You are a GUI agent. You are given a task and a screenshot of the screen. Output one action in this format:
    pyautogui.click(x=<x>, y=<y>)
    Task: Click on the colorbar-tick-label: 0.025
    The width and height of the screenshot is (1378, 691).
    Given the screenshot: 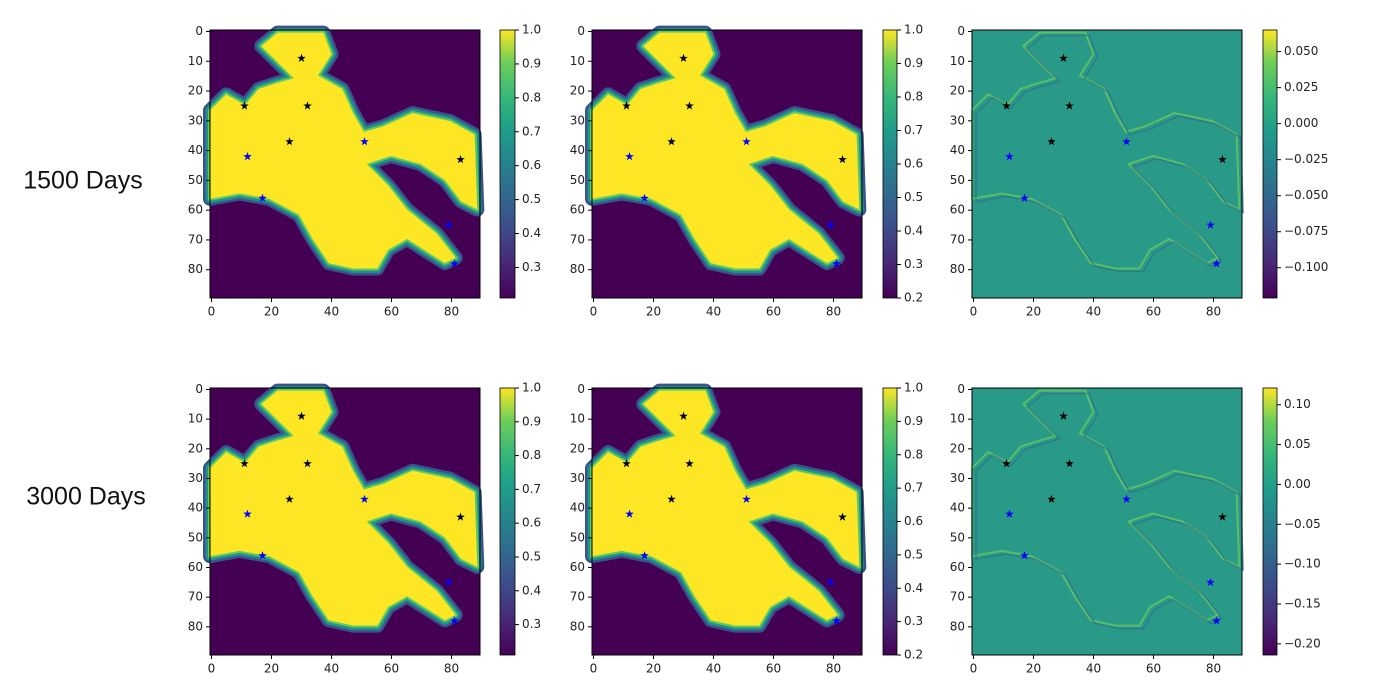 What is the action you would take?
    pyautogui.click(x=1301, y=87)
    